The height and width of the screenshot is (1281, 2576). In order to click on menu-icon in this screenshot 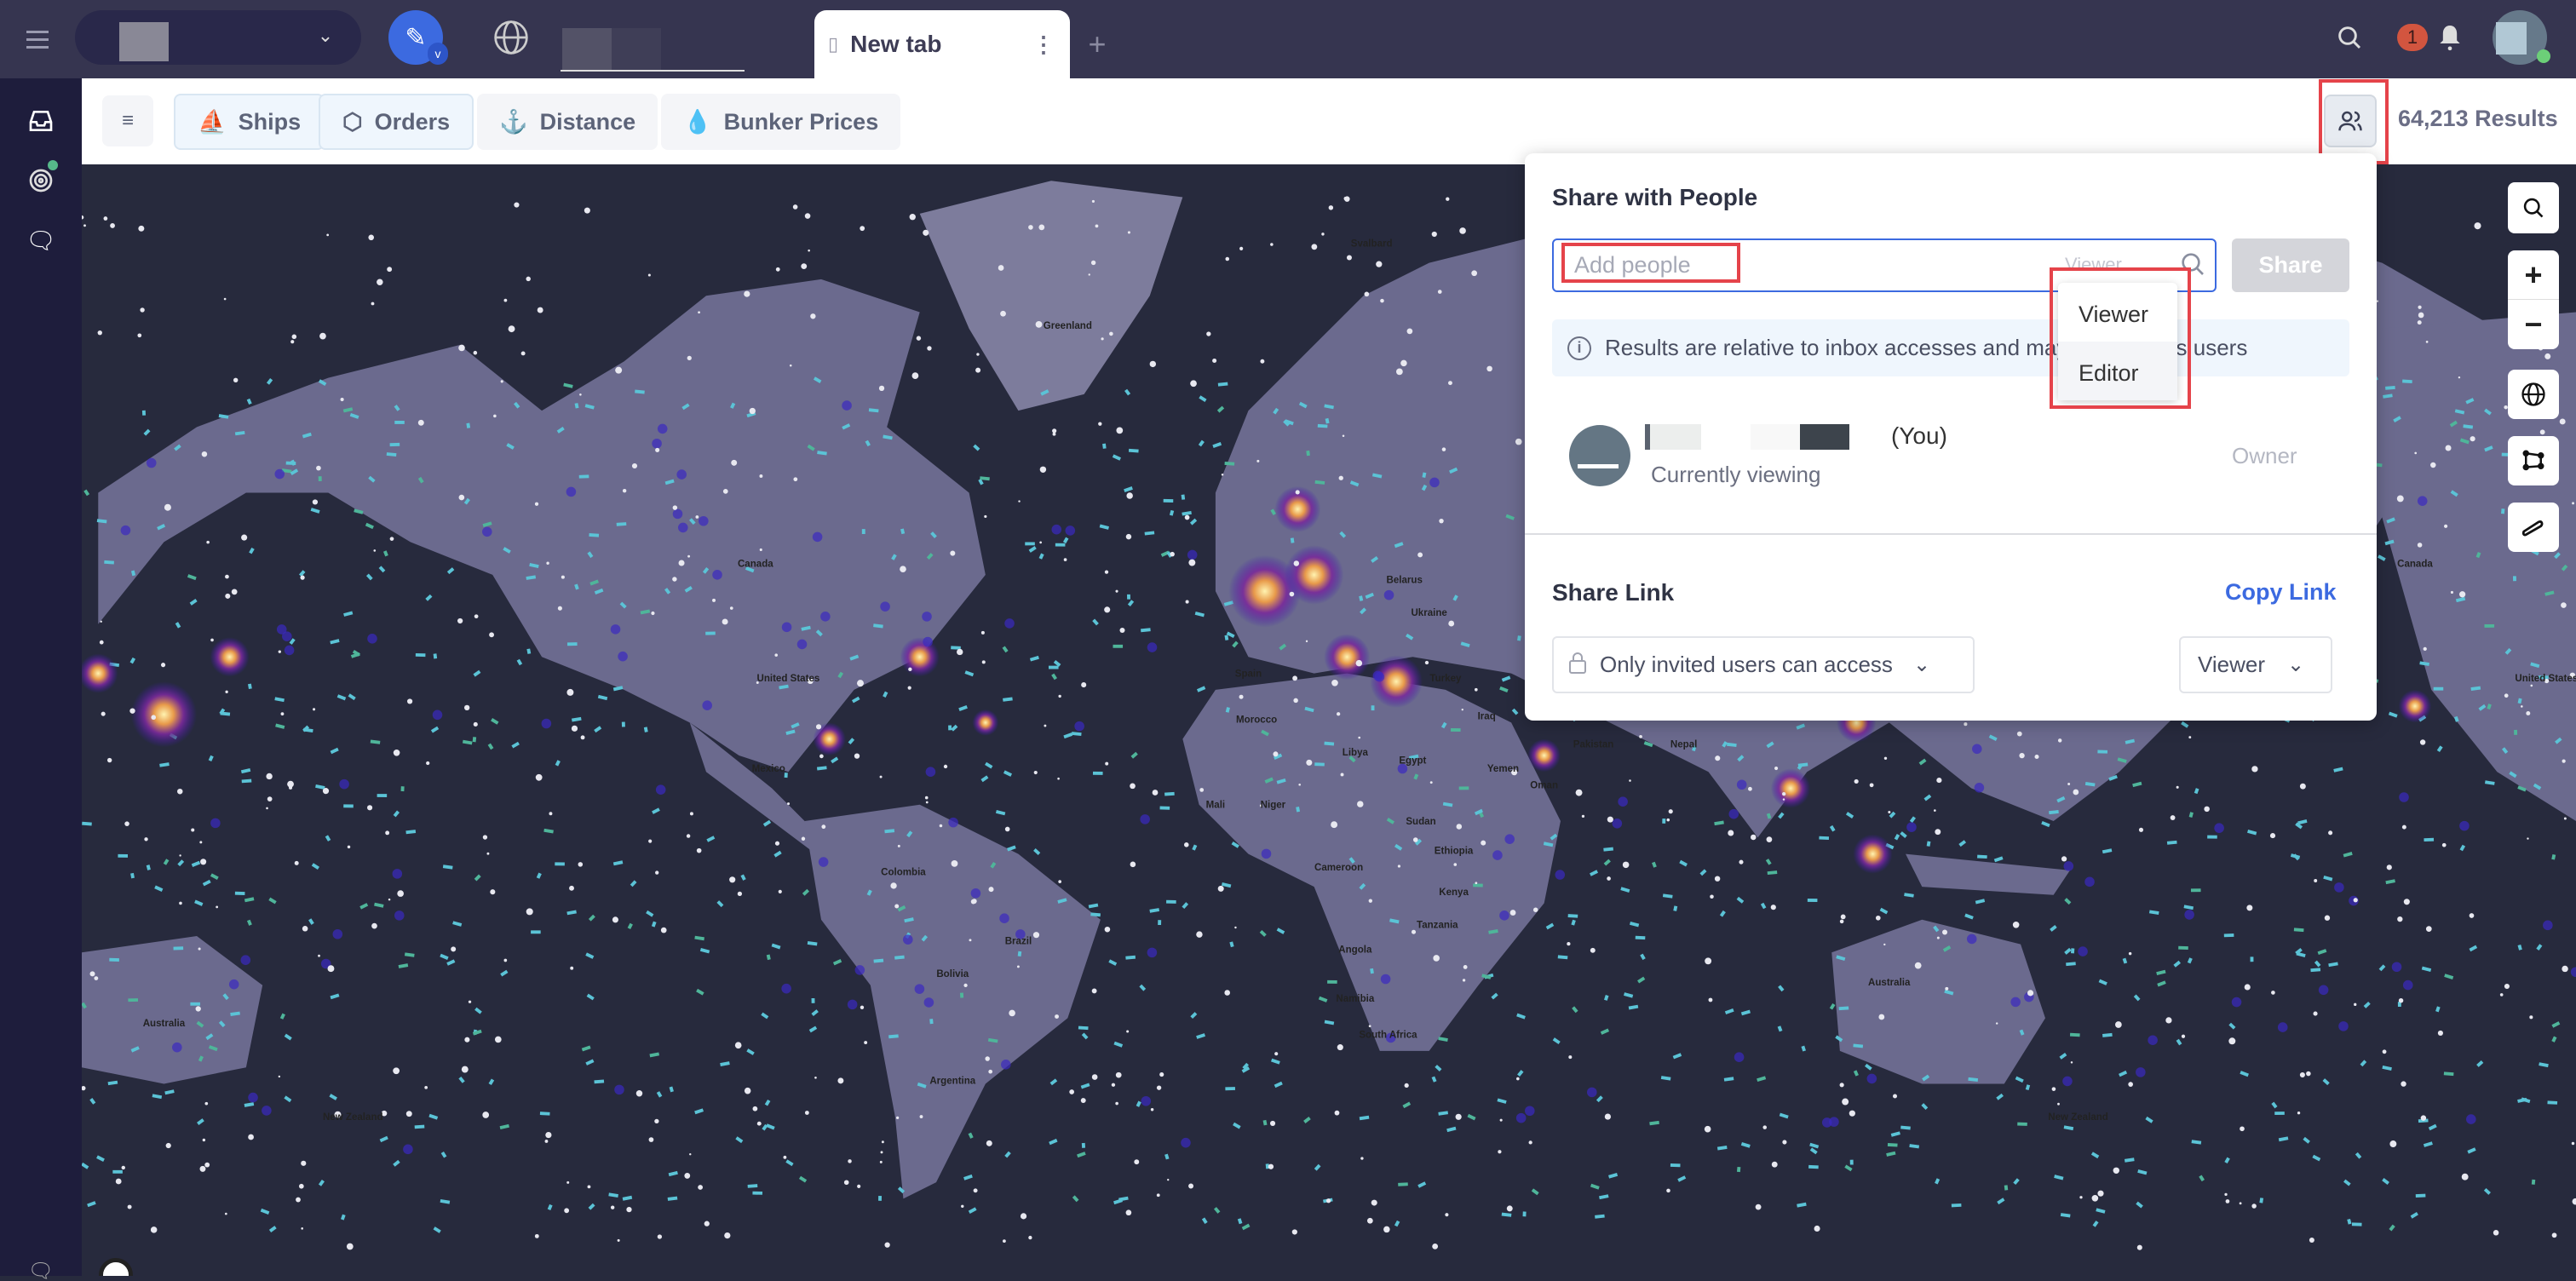, I will do `click(38, 39)`.